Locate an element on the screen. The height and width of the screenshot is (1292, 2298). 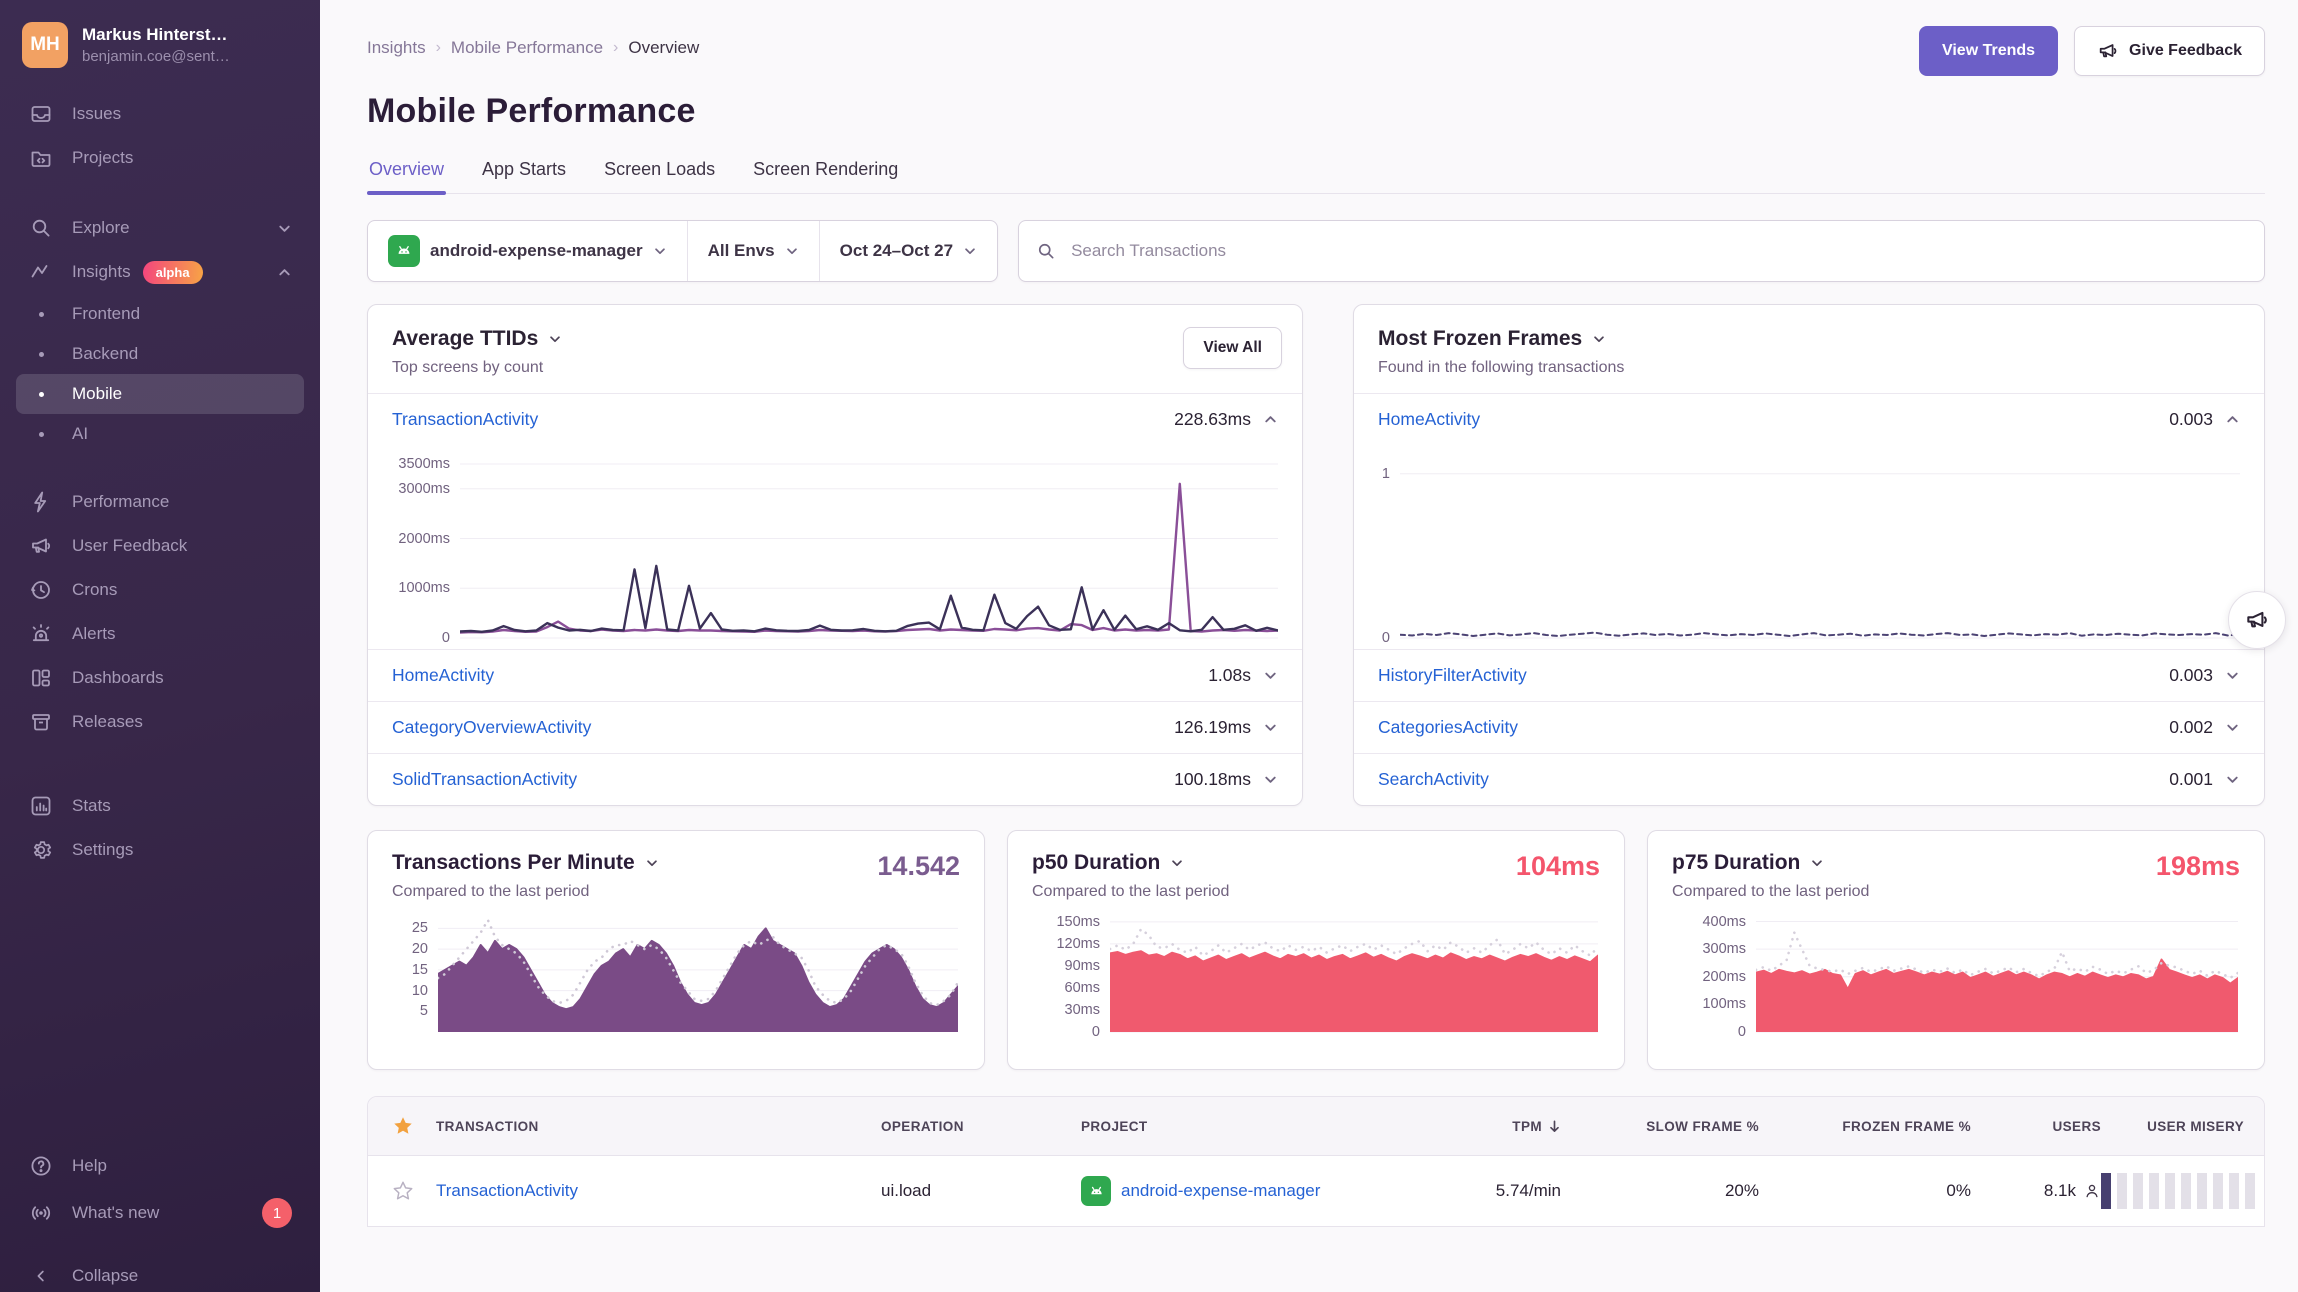
tab-label: Screen Loads is located at coordinates (660, 169).